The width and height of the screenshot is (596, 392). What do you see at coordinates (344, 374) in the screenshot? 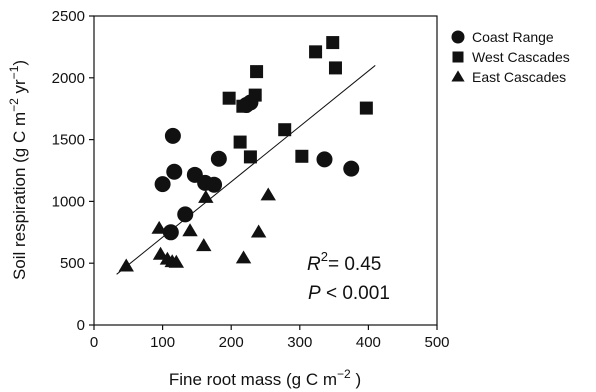
I see `x-axis-title-superscript: −2` at bounding box center [344, 374].